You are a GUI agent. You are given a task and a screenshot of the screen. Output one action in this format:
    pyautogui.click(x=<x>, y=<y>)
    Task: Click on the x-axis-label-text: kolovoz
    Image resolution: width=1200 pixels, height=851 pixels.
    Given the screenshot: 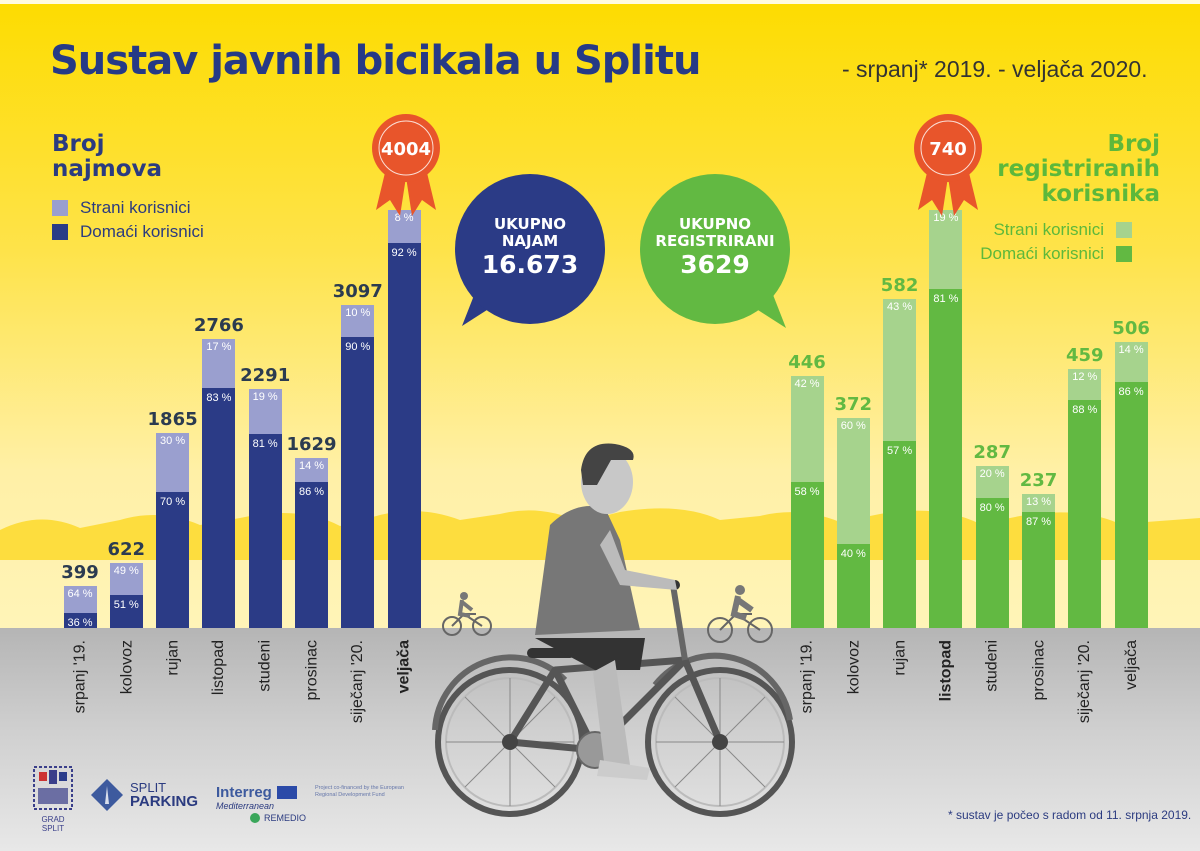 What is the action you would take?
    pyautogui.click(x=126, y=667)
    